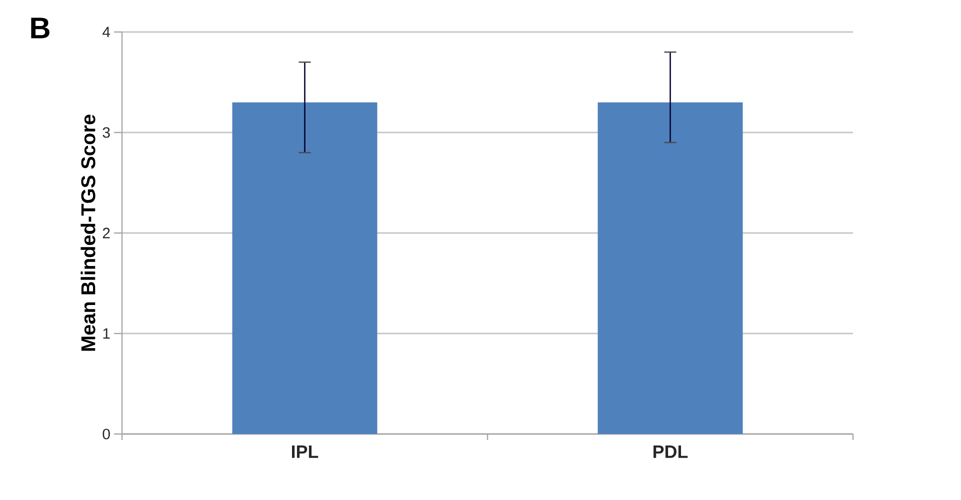  I want to click on y-axis-title: Mean Blinded-TGS Score, so click(88, 232).